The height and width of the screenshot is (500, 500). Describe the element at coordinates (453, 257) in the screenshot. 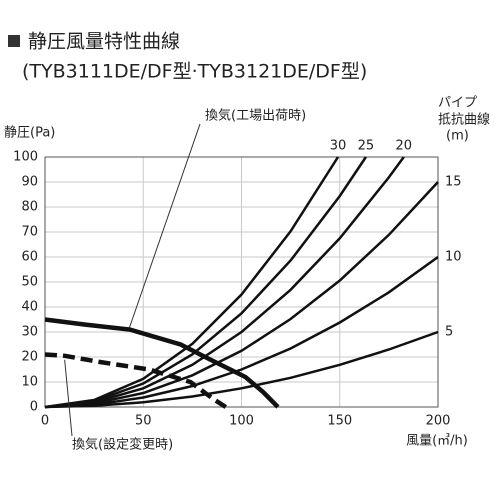

I see `series-label: 10` at that location.